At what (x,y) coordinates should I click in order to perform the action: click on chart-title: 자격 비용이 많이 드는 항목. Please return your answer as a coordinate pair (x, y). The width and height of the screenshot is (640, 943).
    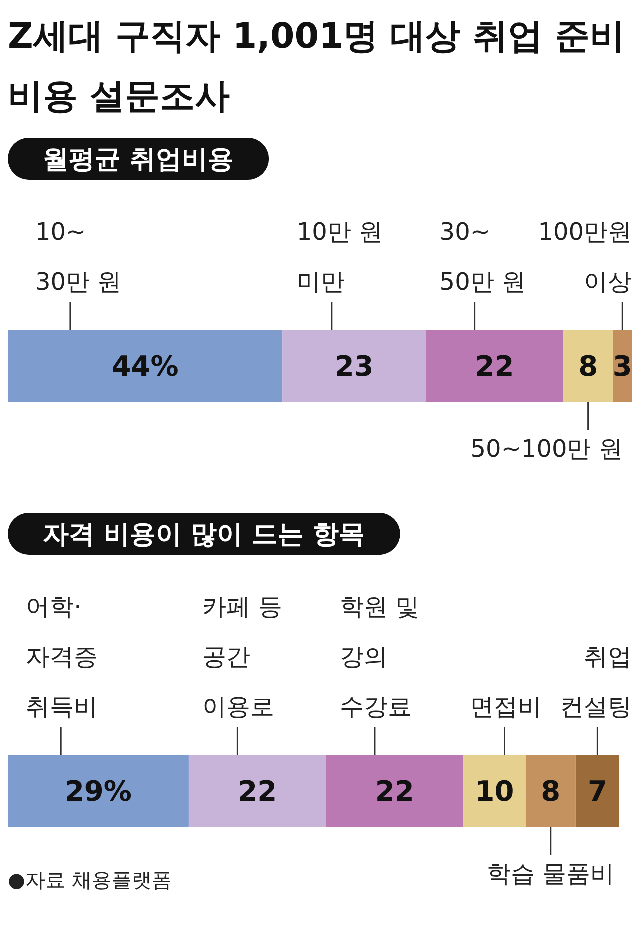
    Looking at the image, I should click on (204, 535).